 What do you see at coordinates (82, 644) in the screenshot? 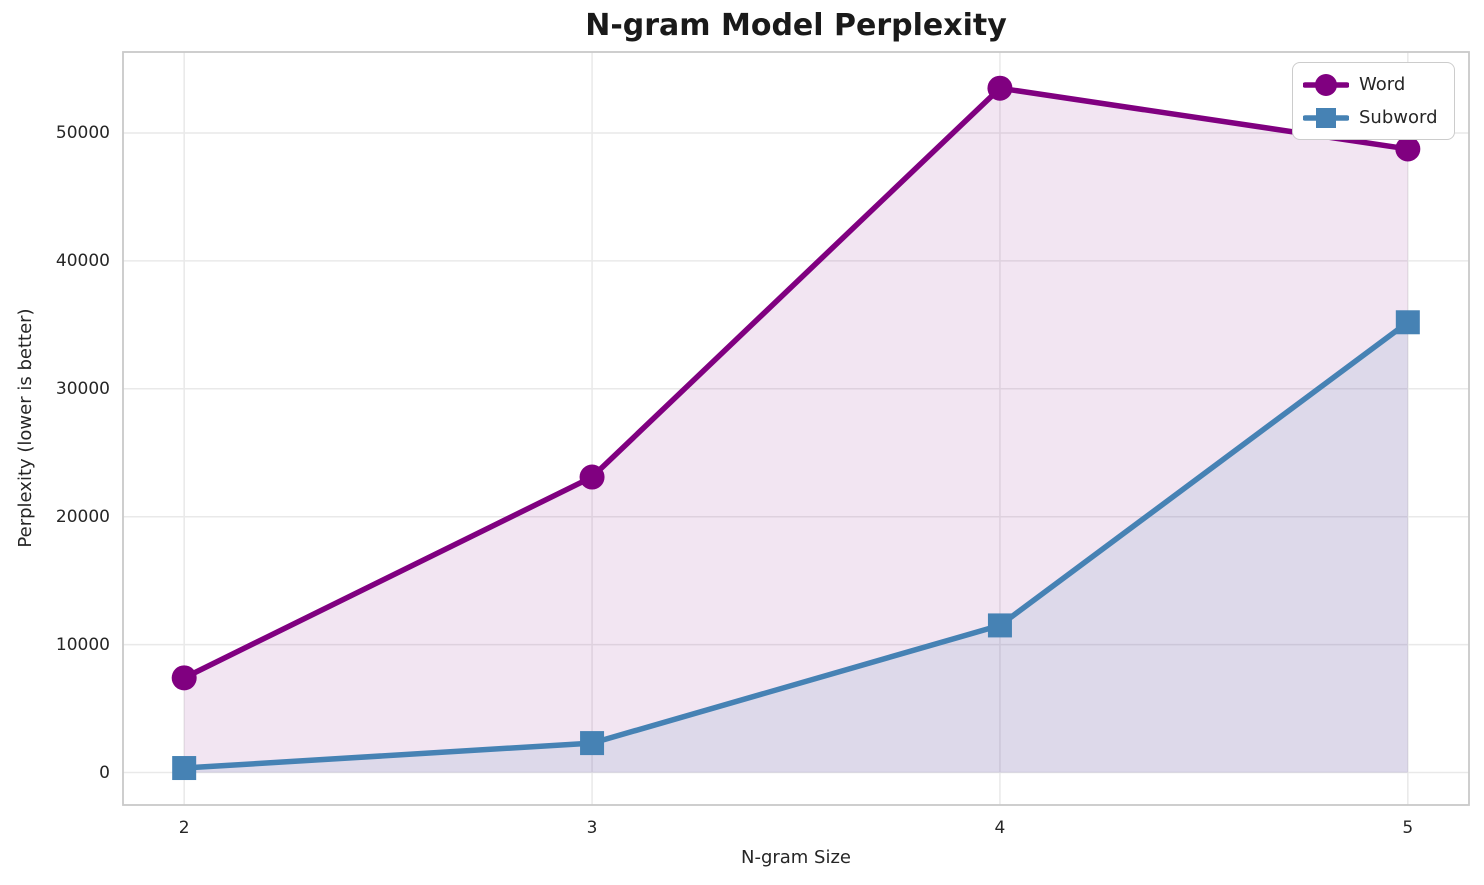
I see `y-tick-label: 10000` at bounding box center [82, 644].